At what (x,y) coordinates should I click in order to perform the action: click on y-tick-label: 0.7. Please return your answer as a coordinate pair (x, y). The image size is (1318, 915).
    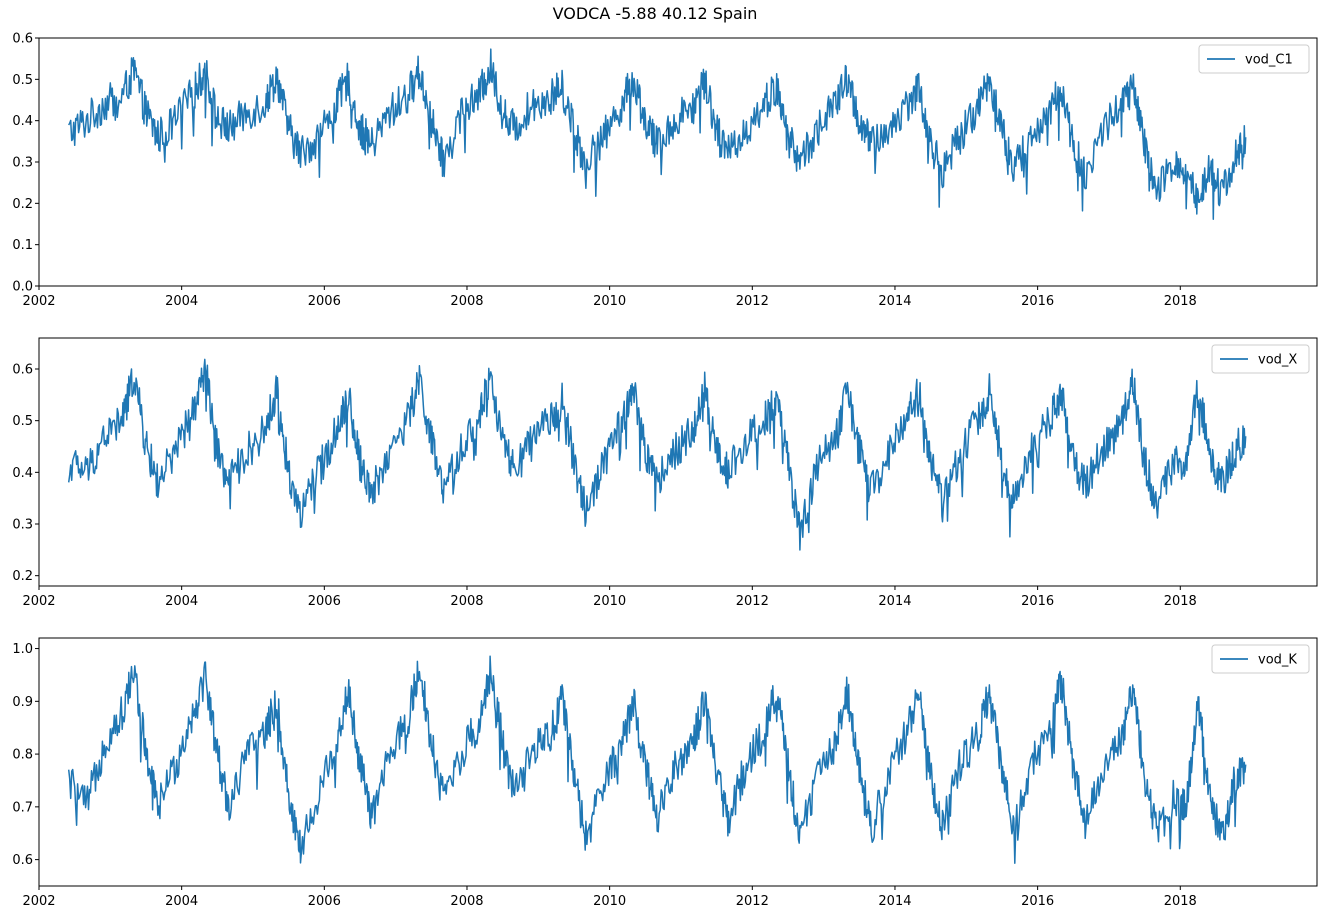
    Looking at the image, I should click on (22, 807).